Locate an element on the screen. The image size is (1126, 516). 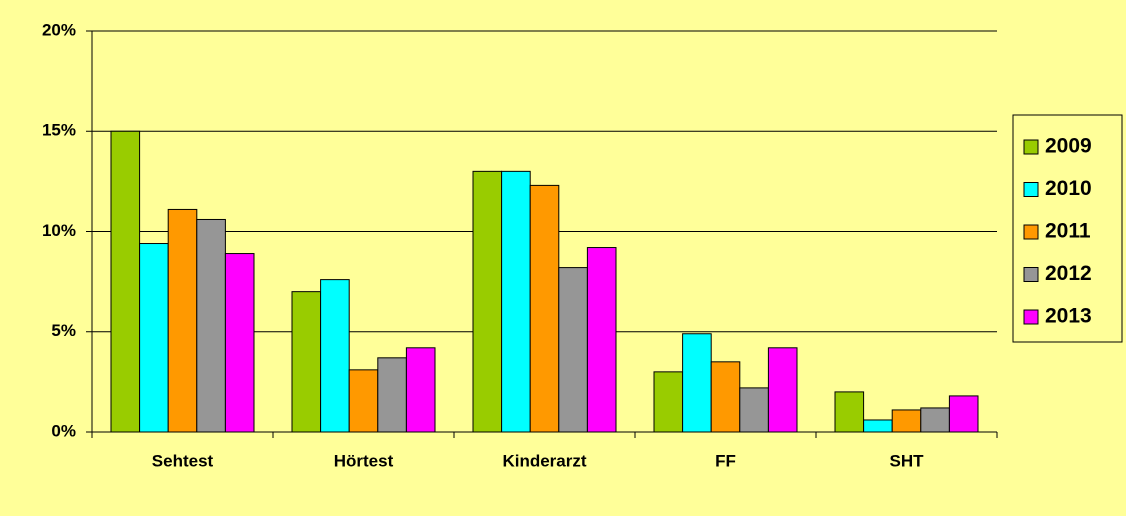
x-tick-label: FF is located at coordinates (725, 460).